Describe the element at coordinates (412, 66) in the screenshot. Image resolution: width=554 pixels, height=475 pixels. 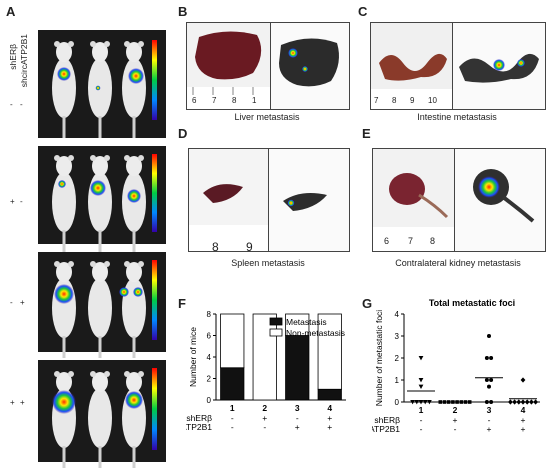
I see `panel-c-photo` at that location.